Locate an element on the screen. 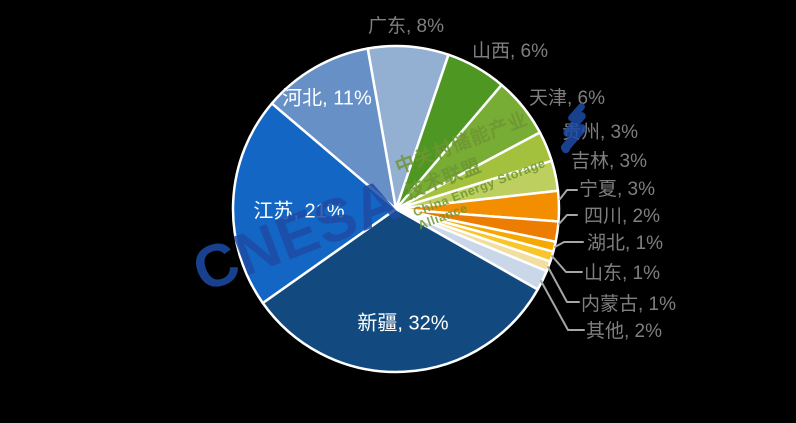 The width and height of the screenshot is (796, 423). slice-label-江苏: 江苏, 21% is located at coordinates (299, 211).